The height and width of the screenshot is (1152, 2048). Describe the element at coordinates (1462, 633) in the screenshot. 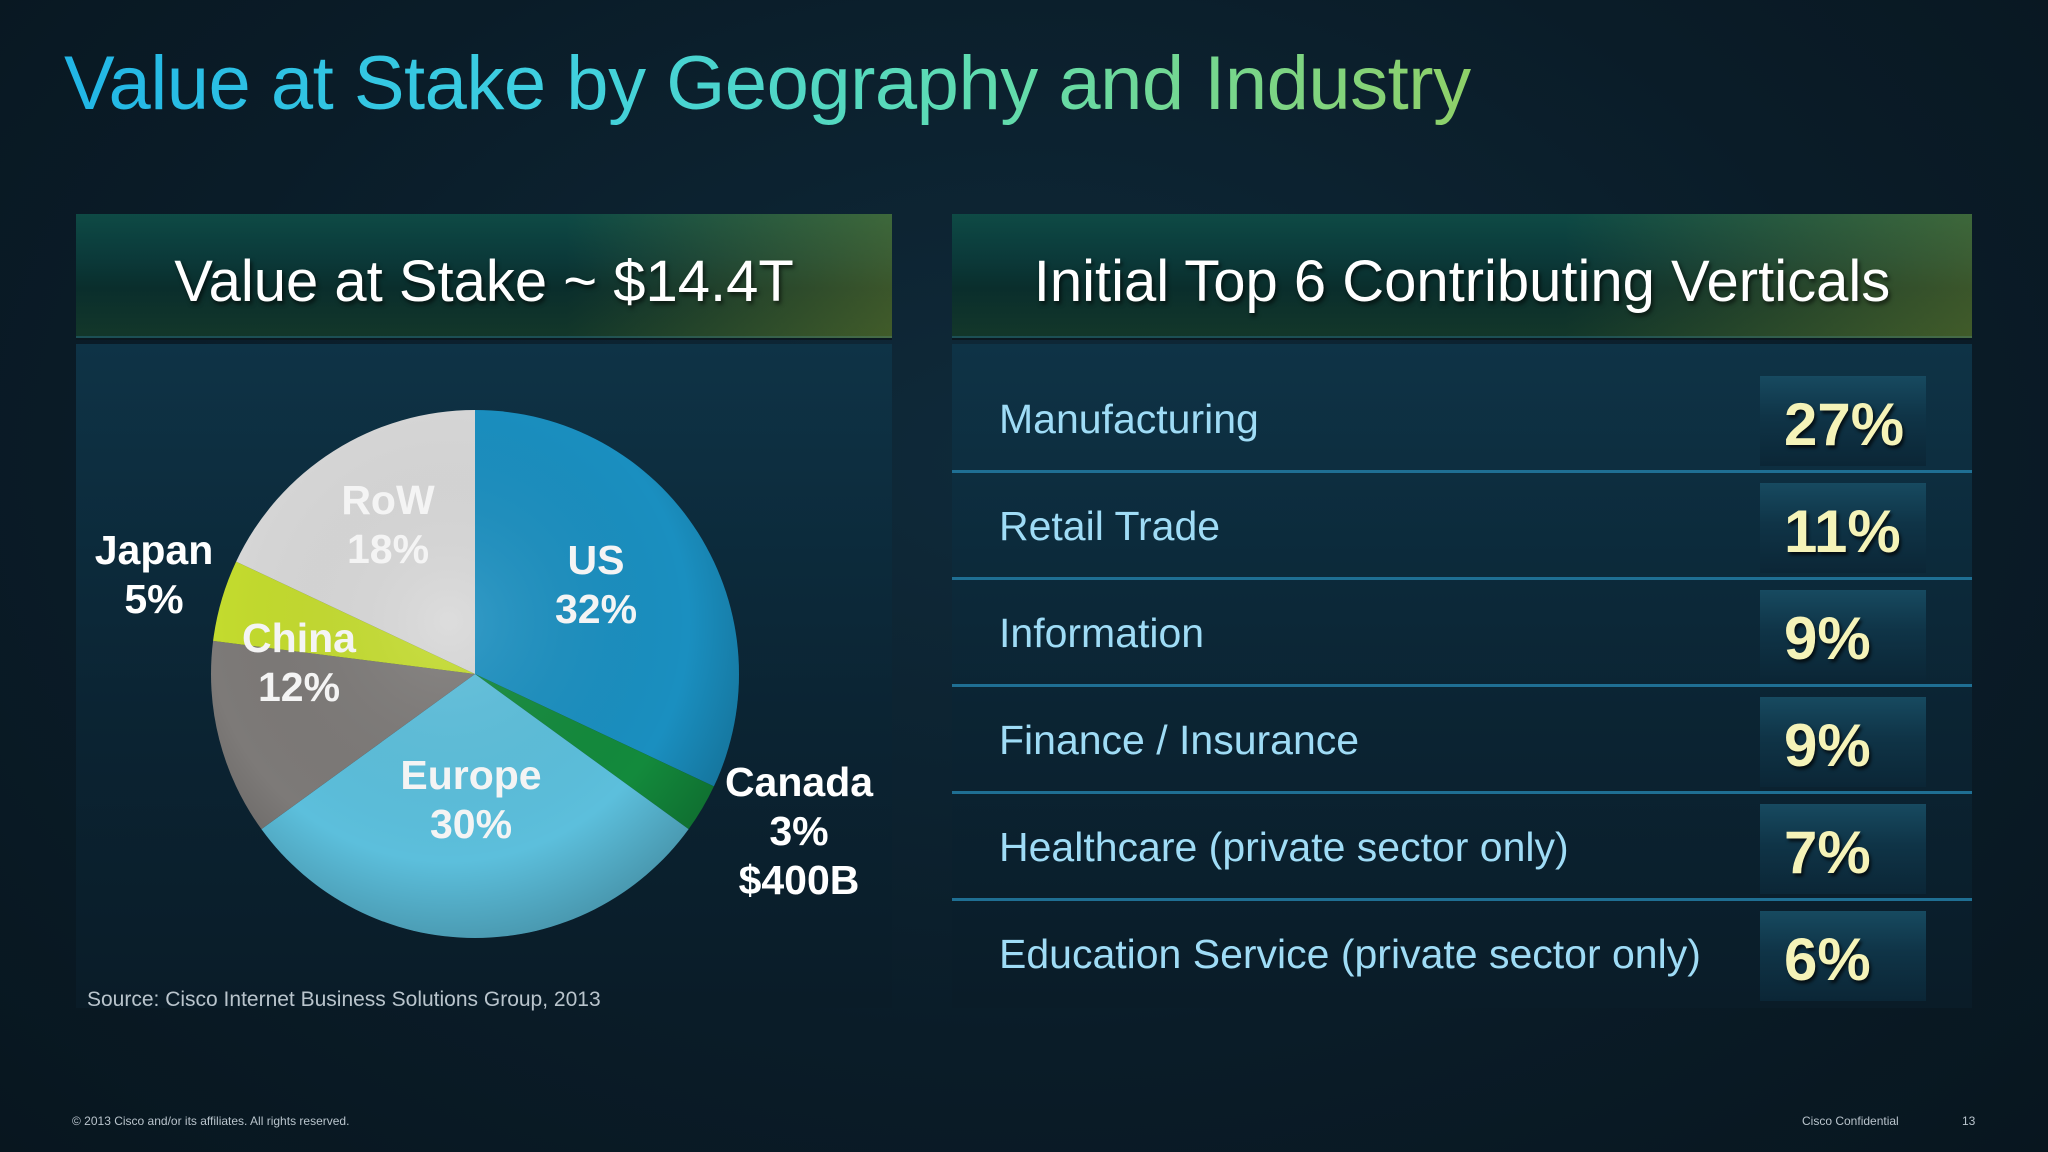

I see `vertical-row: Information 9%` at that location.